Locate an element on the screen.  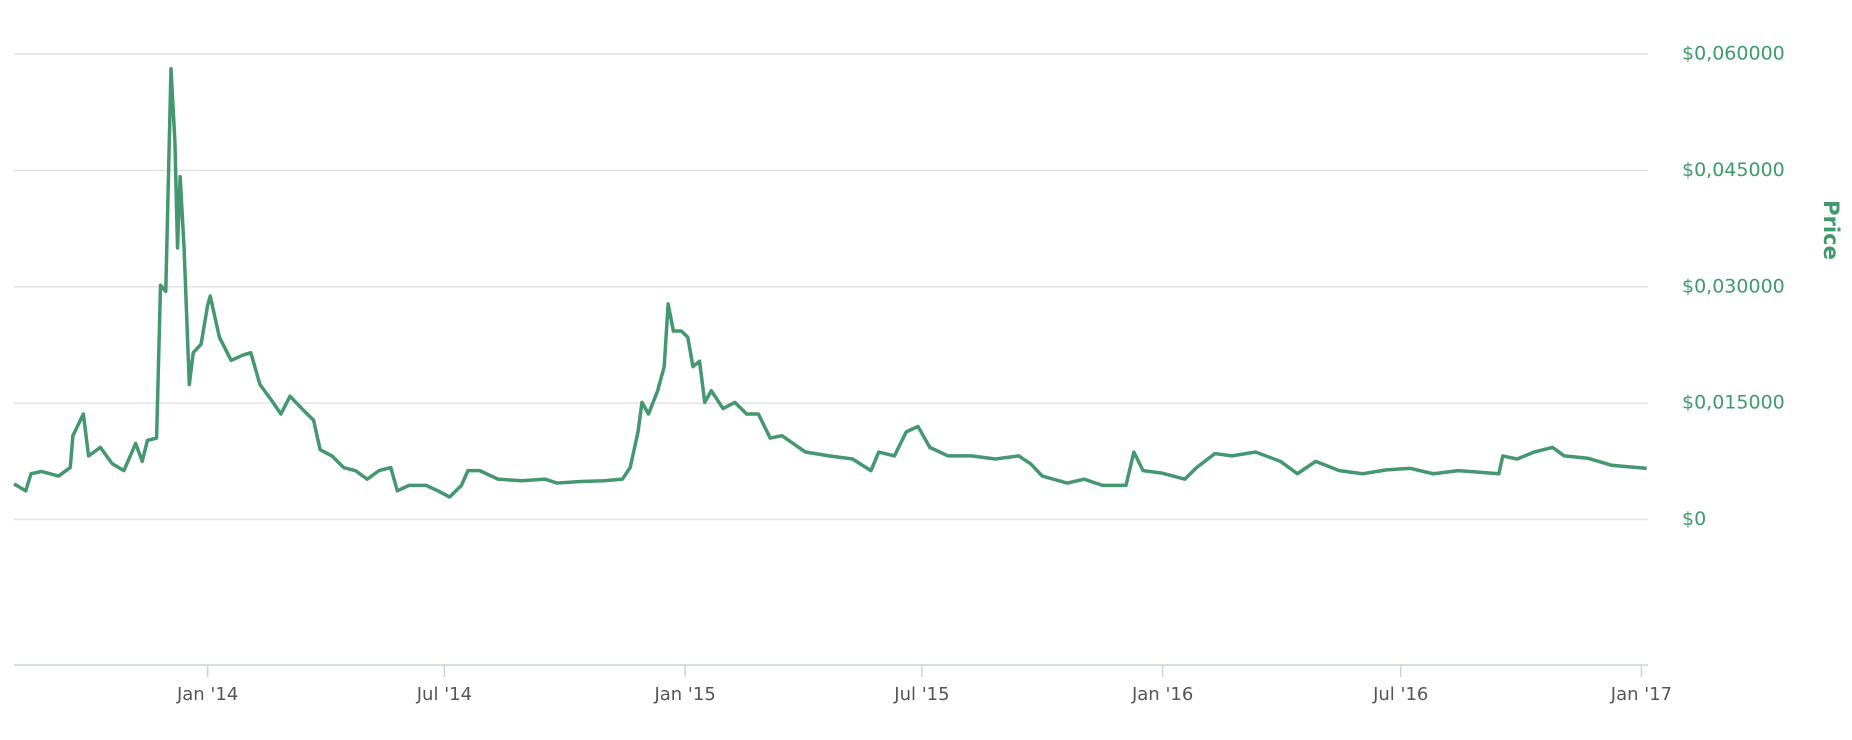
x-tick-label: Jan '15 is located at coordinates (684, 694).